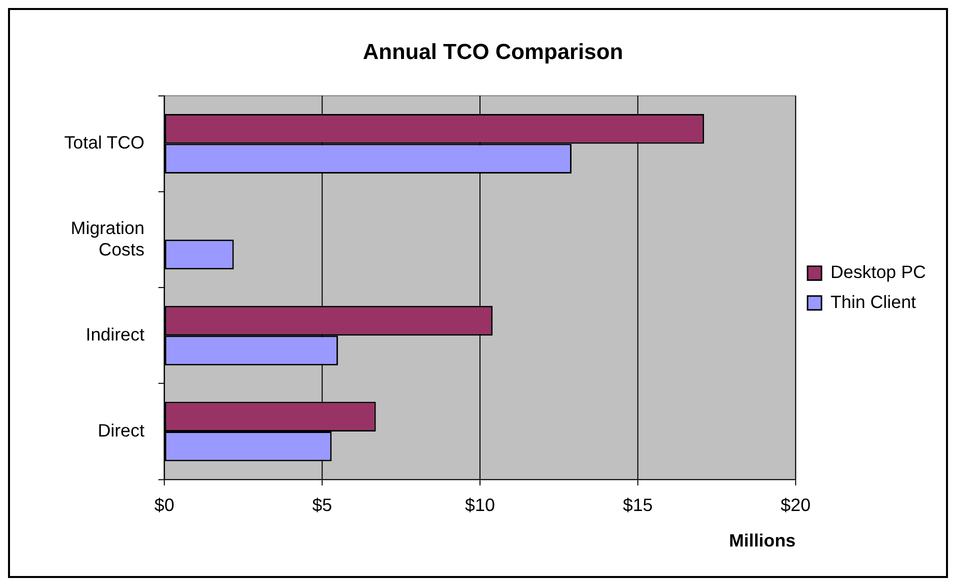 This screenshot has height=588, width=958. Describe the element at coordinates (322, 505) in the screenshot. I see `x-tick-label: $5` at that location.